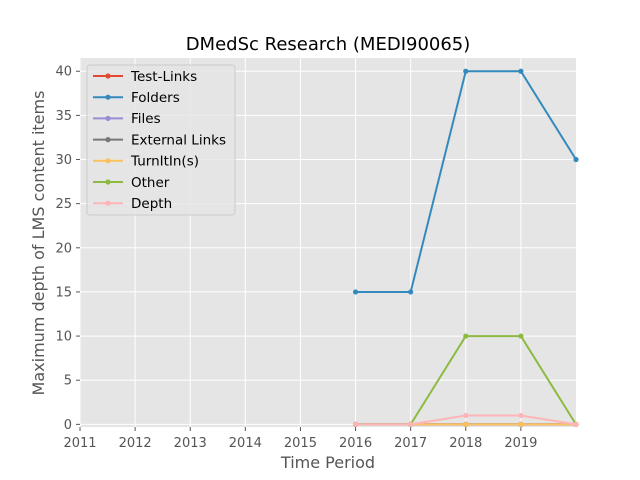 The height and width of the screenshot is (480, 640). I want to click on legend-label: TurnItIn(s), so click(164, 162).